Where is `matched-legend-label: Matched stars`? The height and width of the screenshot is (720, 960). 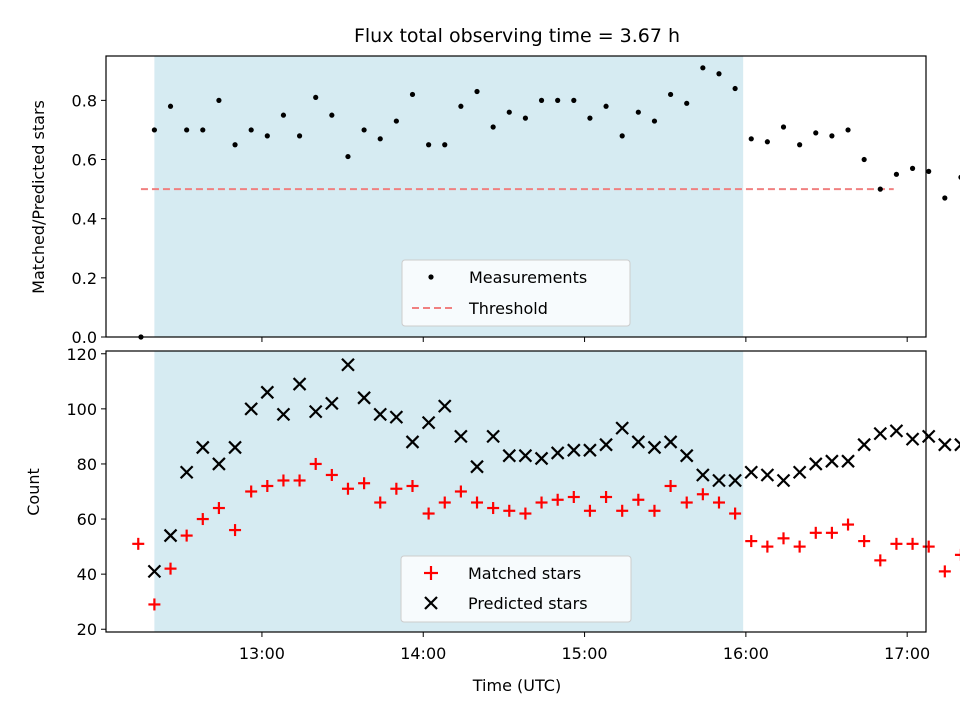 matched-legend-label: Matched stars is located at coordinates (524, 573).